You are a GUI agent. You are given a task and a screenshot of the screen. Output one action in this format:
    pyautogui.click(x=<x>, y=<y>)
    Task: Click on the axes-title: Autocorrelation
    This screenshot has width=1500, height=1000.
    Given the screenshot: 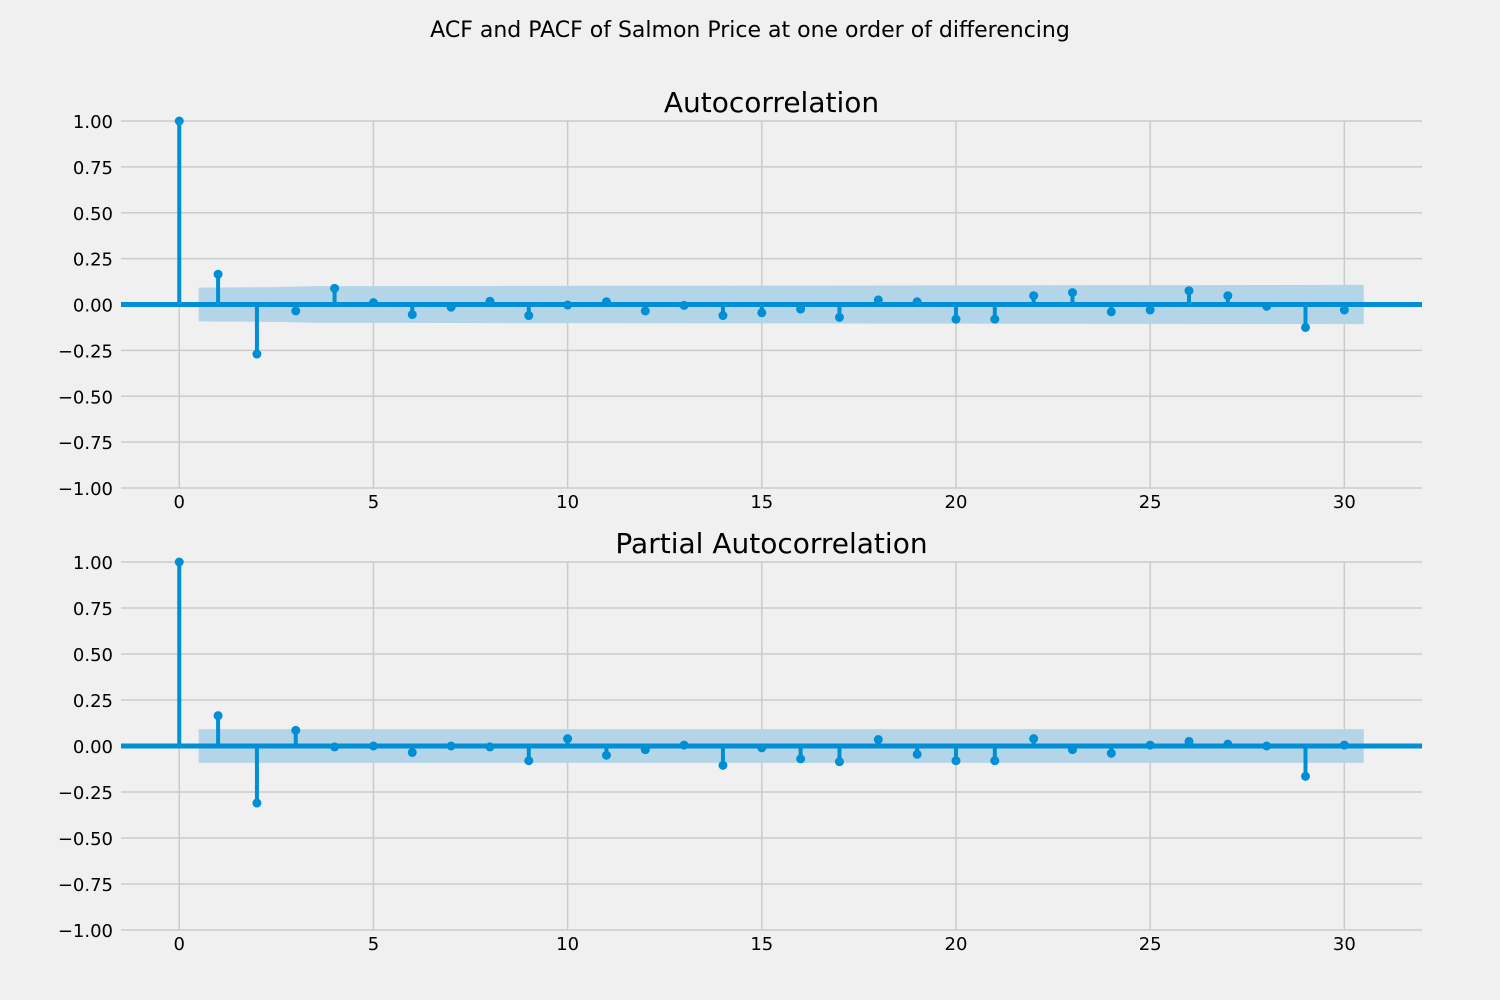 What is the action you would take?
    pyautogui.click(x=771, y=102)
    